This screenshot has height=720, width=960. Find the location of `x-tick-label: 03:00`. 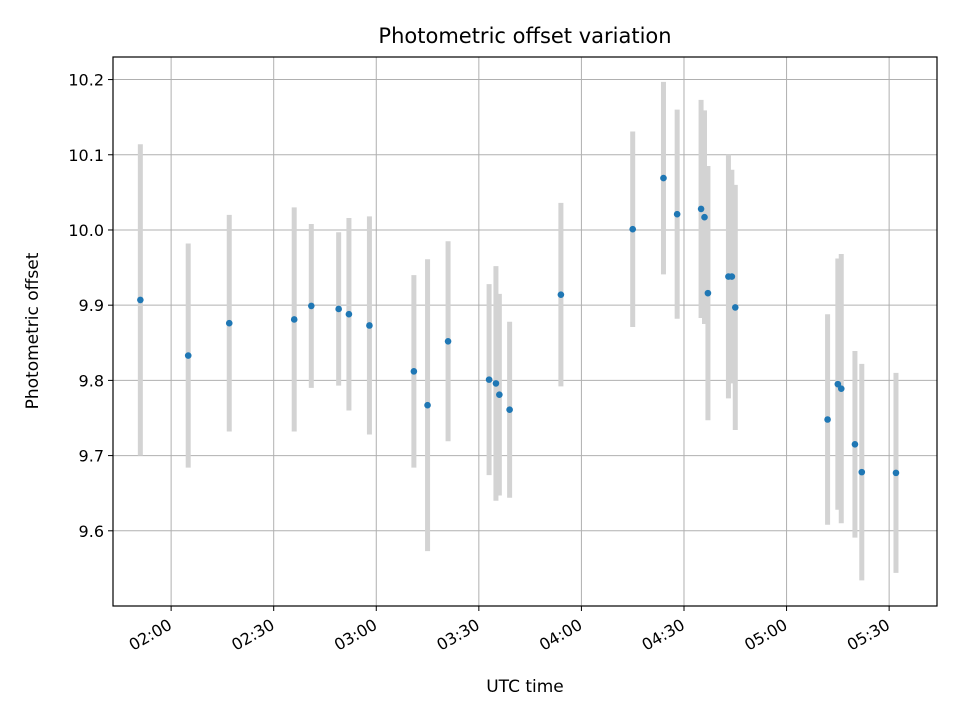

x-tick-label: 03:00 is located at coordinates (355, 635).